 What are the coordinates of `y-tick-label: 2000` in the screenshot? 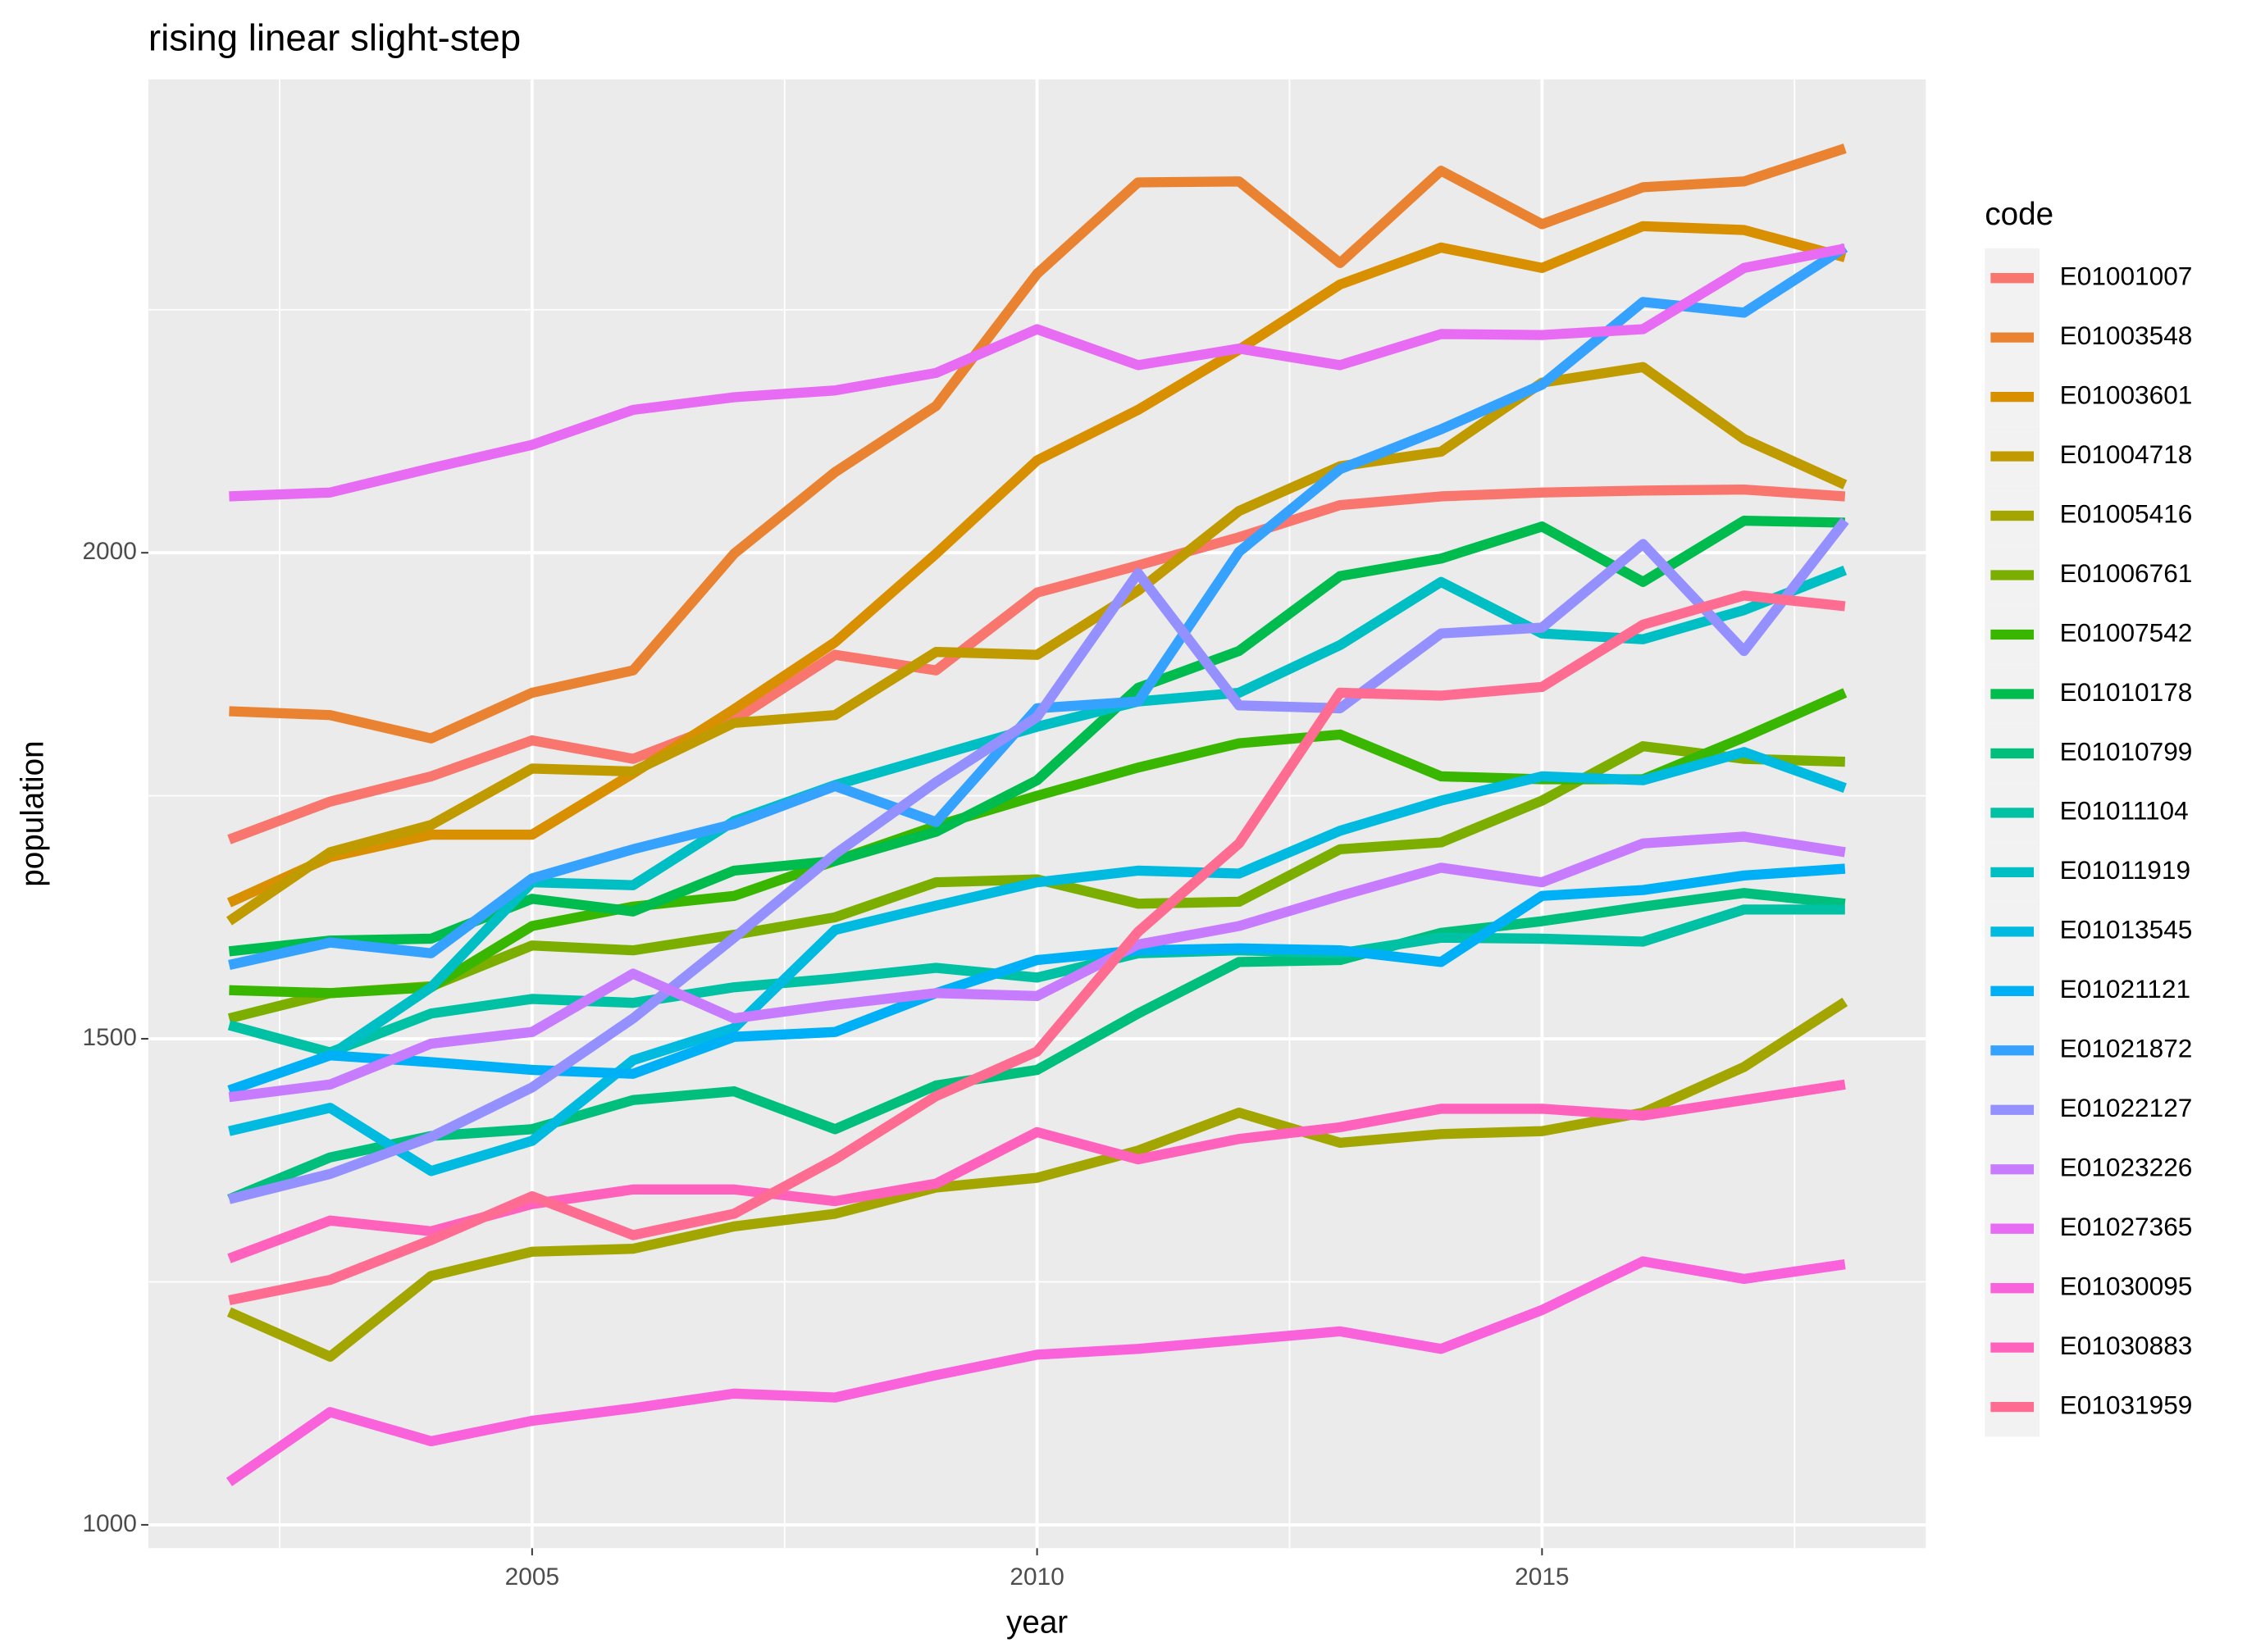 It's located at (109, 551).